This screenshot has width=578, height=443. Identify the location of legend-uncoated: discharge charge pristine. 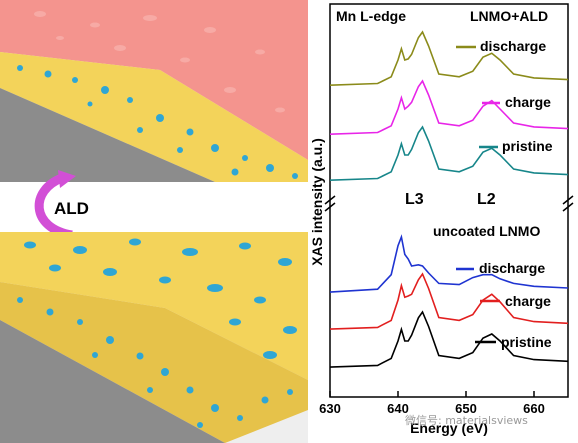
(504, 305).